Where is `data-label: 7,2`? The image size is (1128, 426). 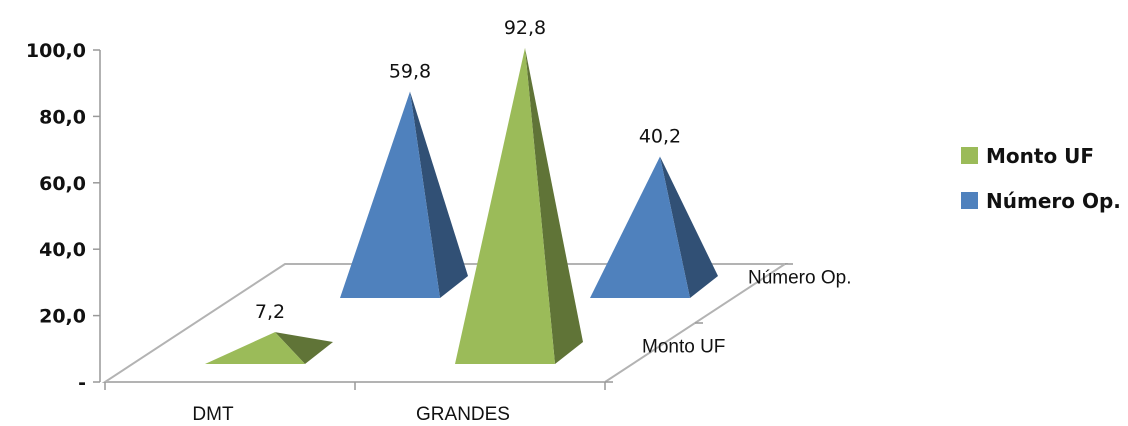 data-label: 7,2 is located at coordinates (270, 312).